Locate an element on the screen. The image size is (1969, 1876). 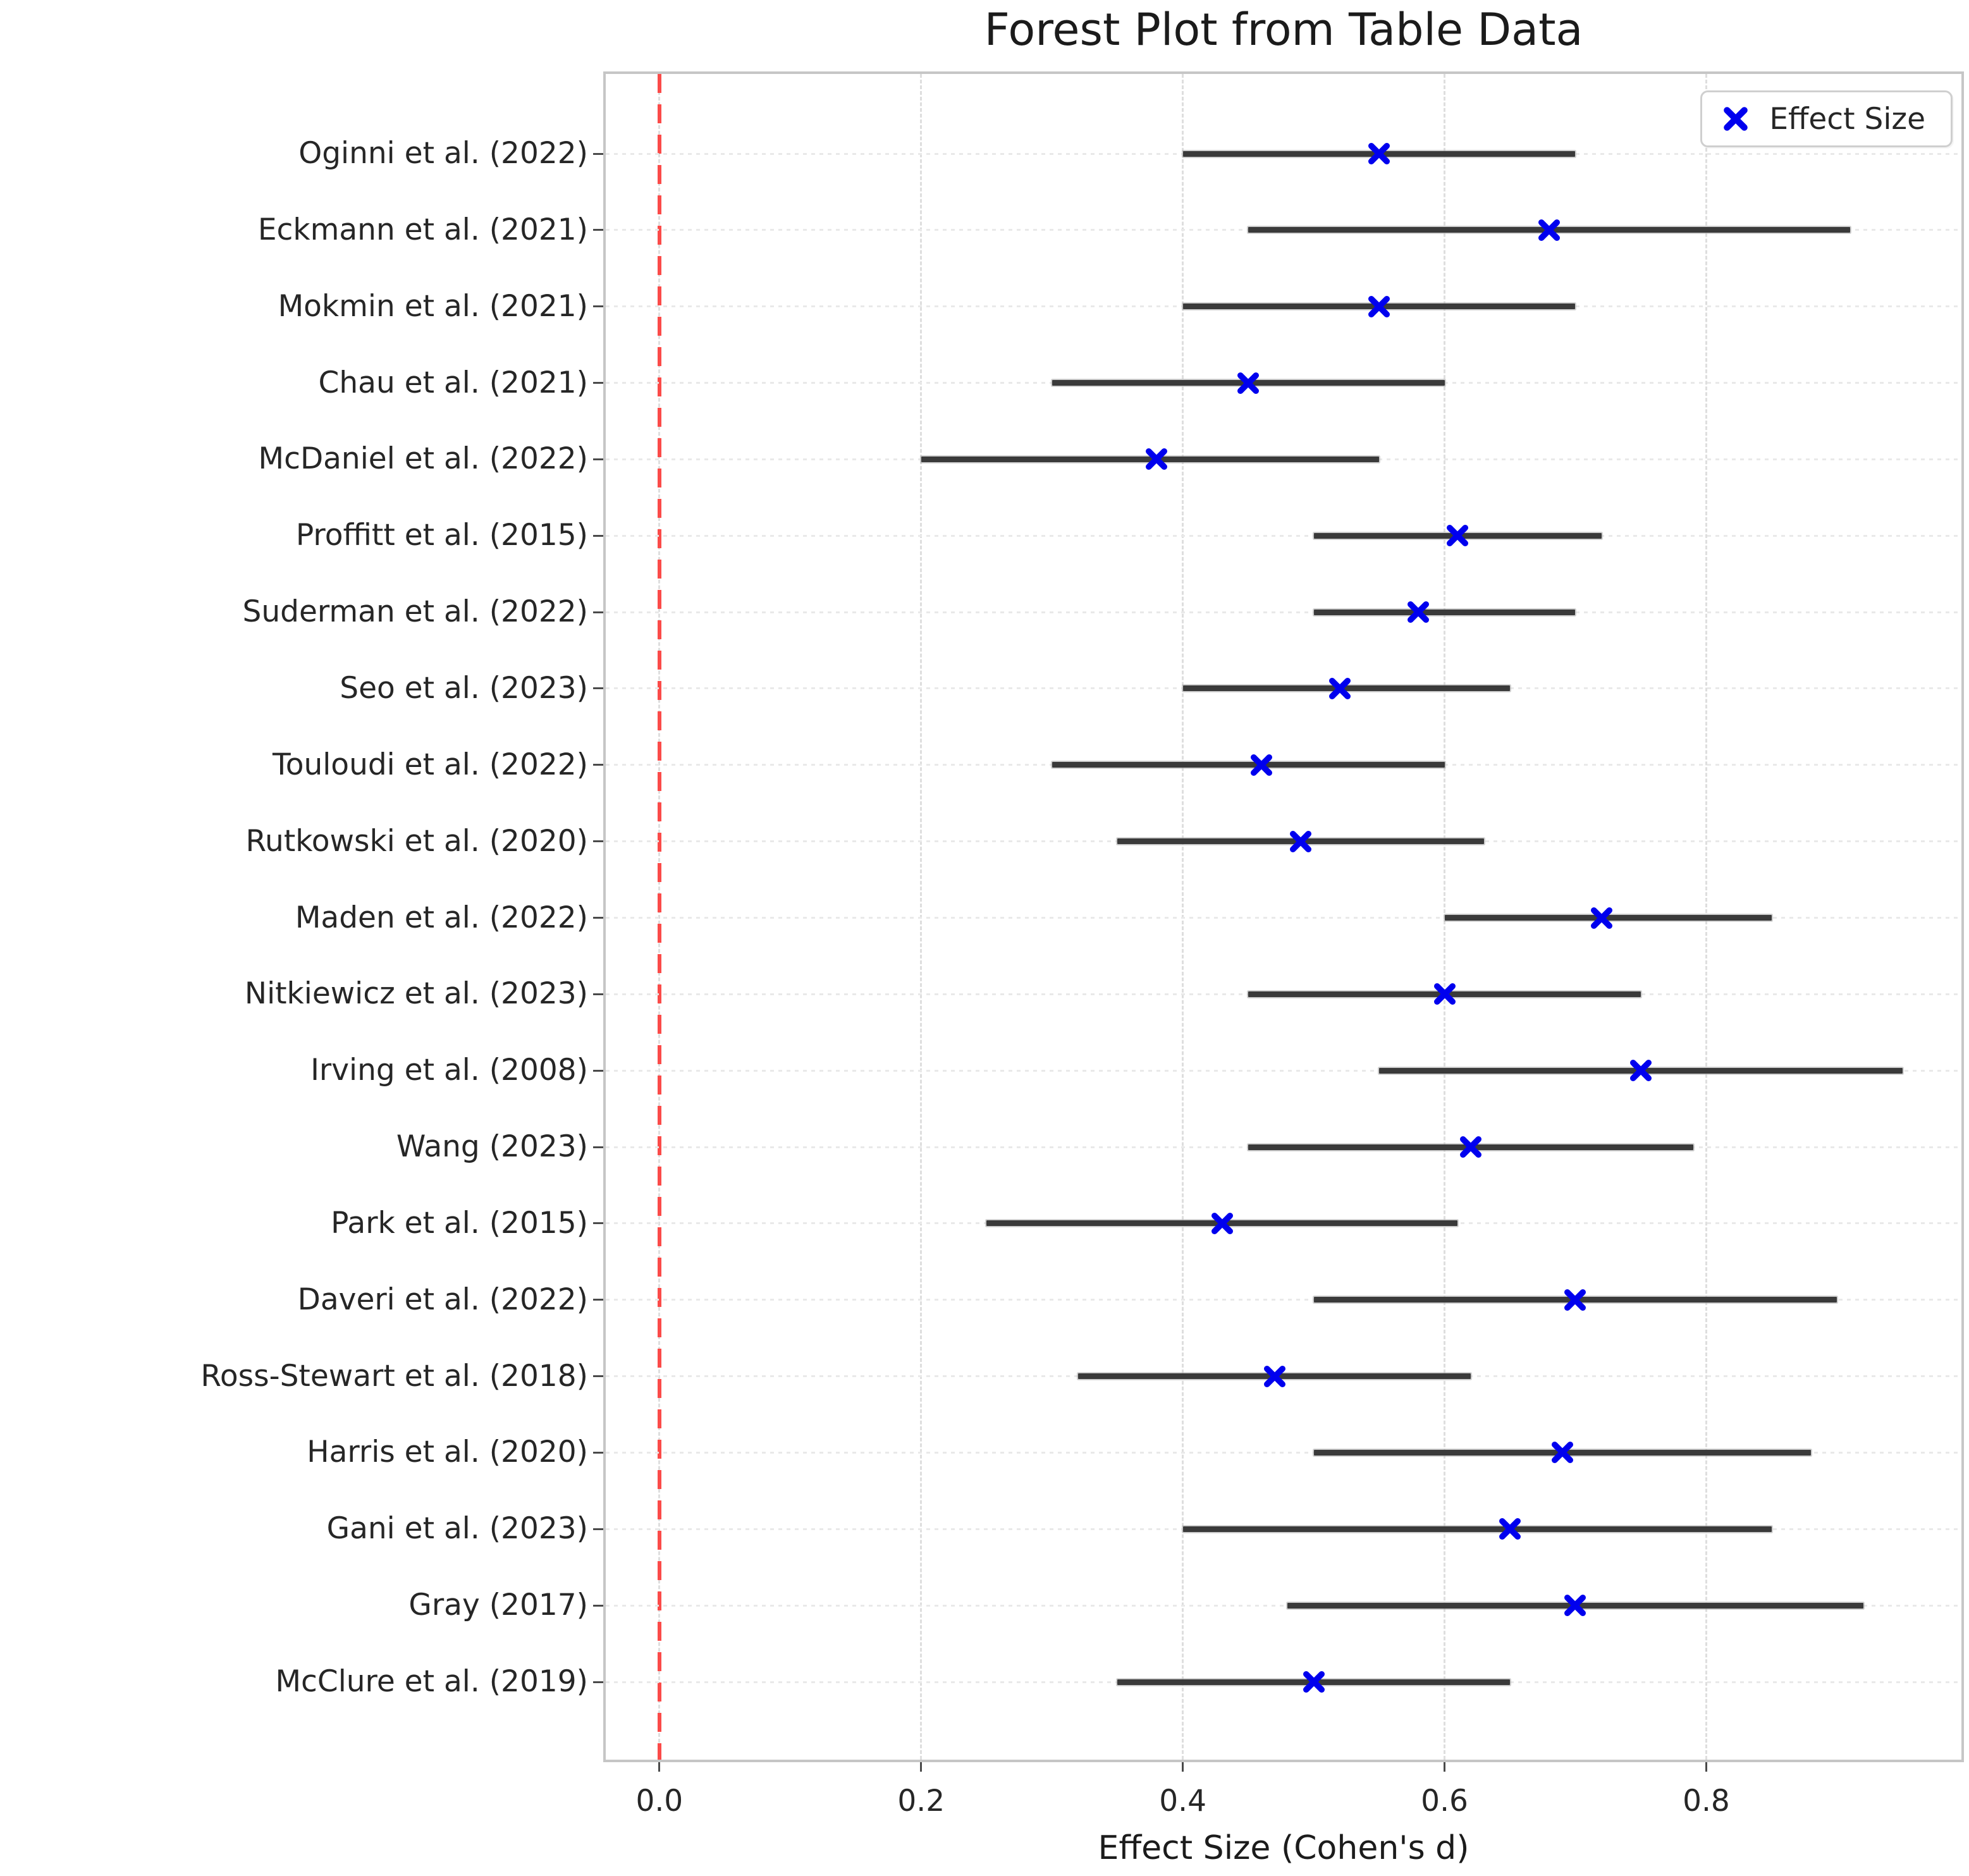
study-label: Mokmin et al. (2021) is located at coordinates (433, 306).